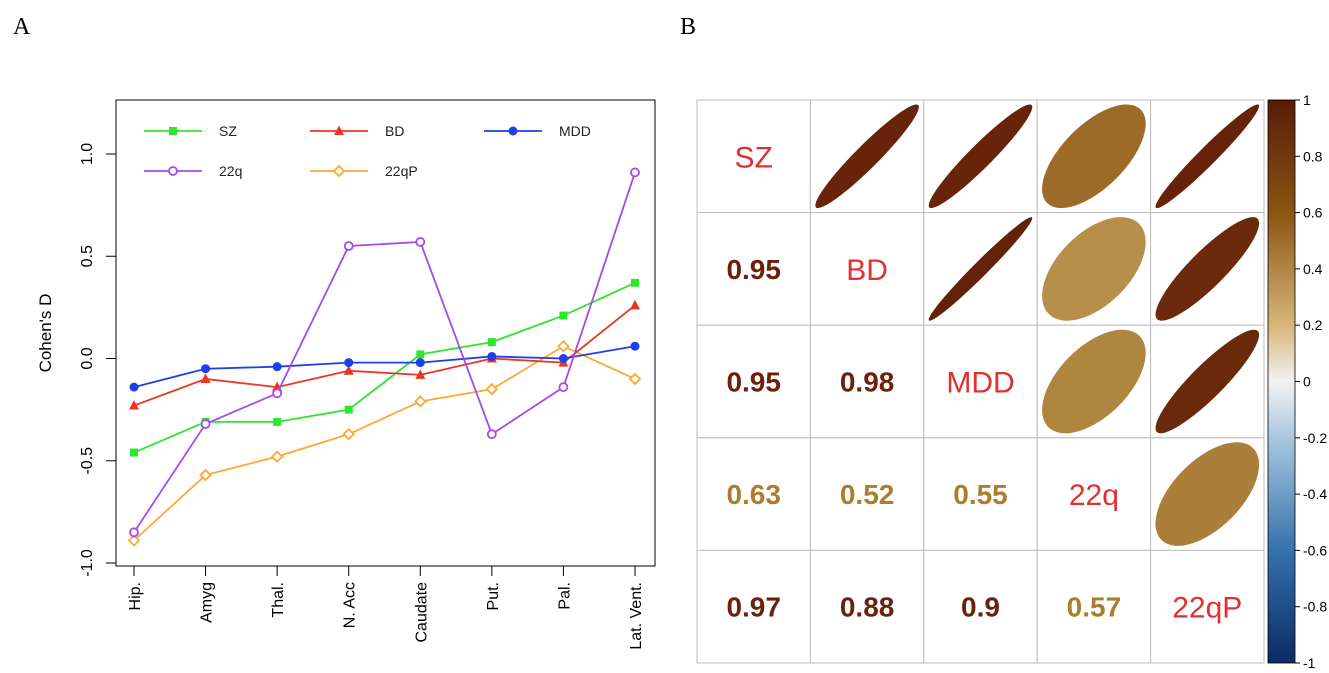 This screenshot has height=673, width=1329. I want to click on colorbar-tick-label: -0.4, so click(1315, 494).